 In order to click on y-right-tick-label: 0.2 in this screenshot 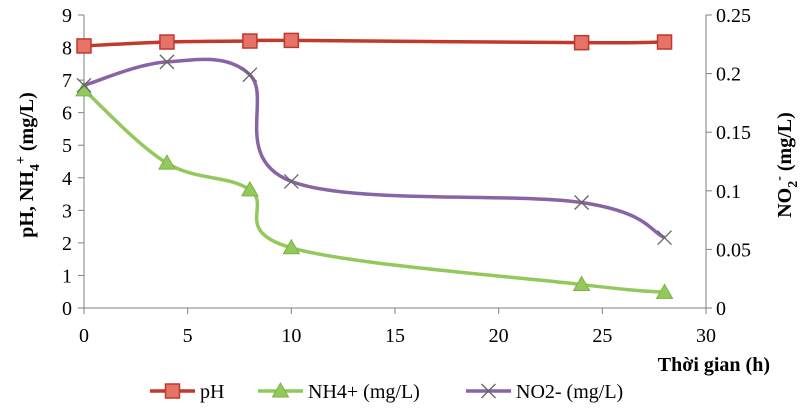, I will do `click(728, 75)`.